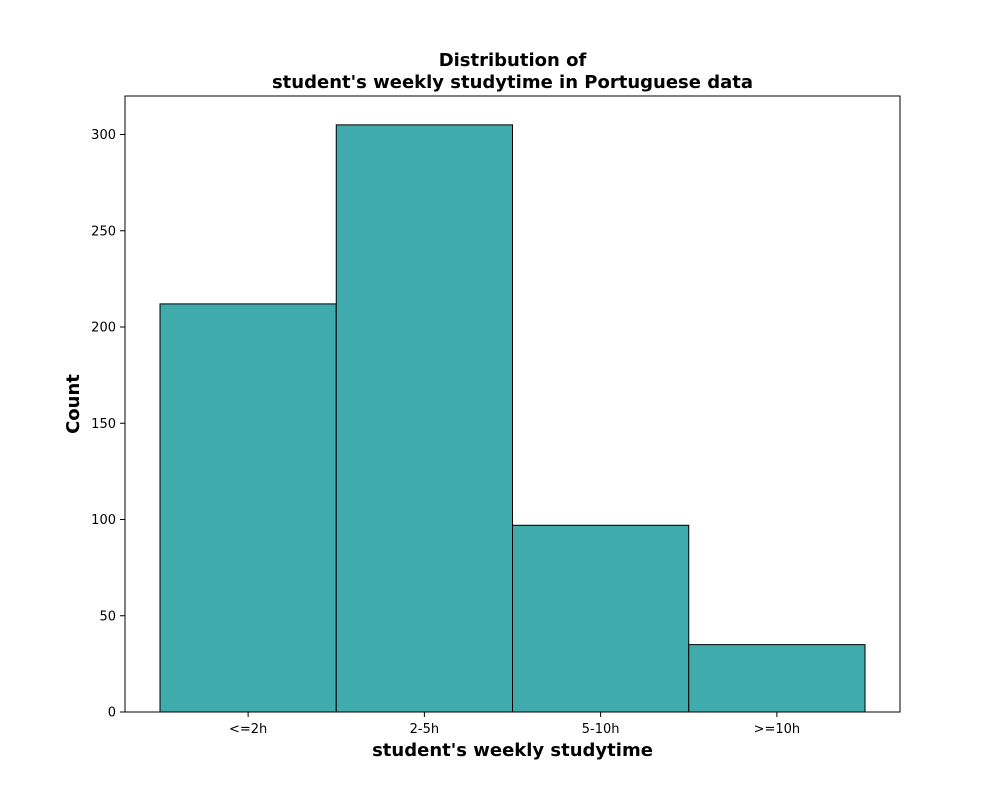 The height and width of the screenshot is (804, 1000). I want to click on y-tick-label: 0, so click(112, 713).